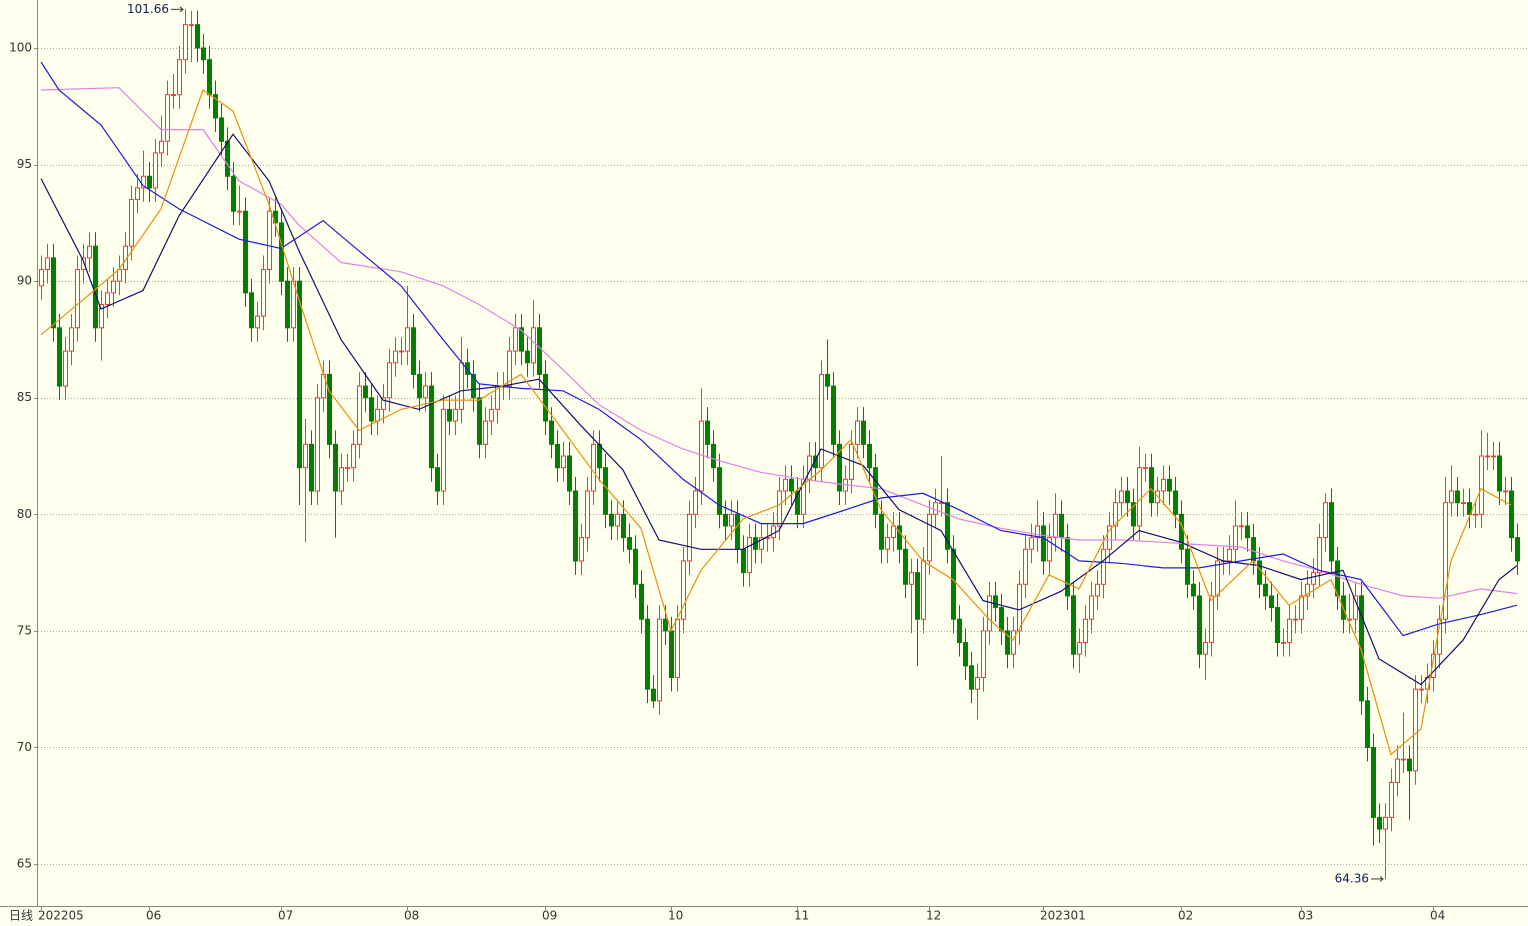  What do you see at coordinates (1063, 916) in the screenshot?
I see `x-tick-label: 202301` at bounding box center [1063, 916].